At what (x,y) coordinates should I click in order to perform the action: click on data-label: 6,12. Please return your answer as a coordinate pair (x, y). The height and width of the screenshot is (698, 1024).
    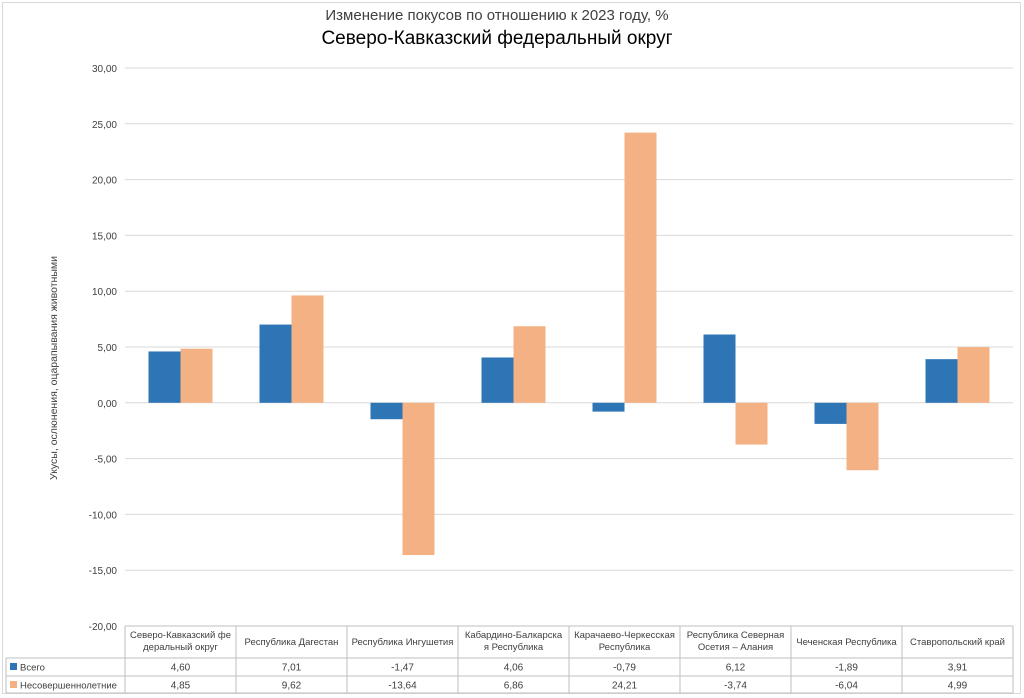
    Looking at the image, I should click on (736, 668).